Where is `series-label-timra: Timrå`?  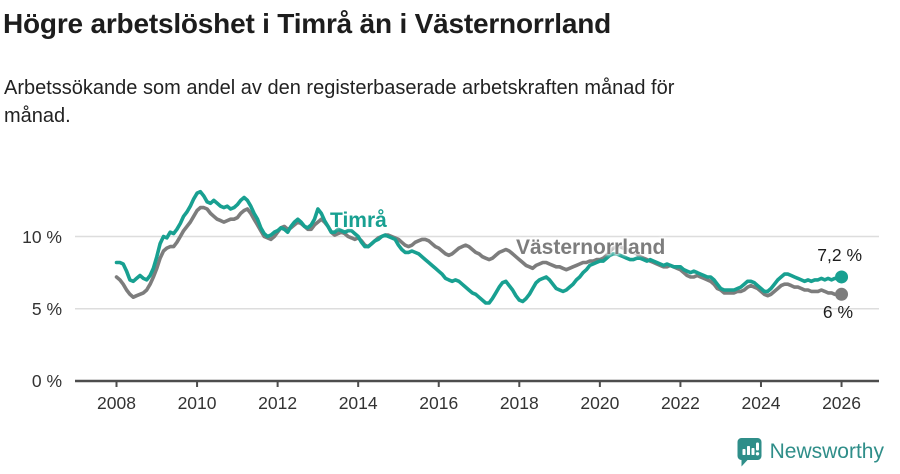
series-label-timra: Timrå is located at coordinates (358, 220).